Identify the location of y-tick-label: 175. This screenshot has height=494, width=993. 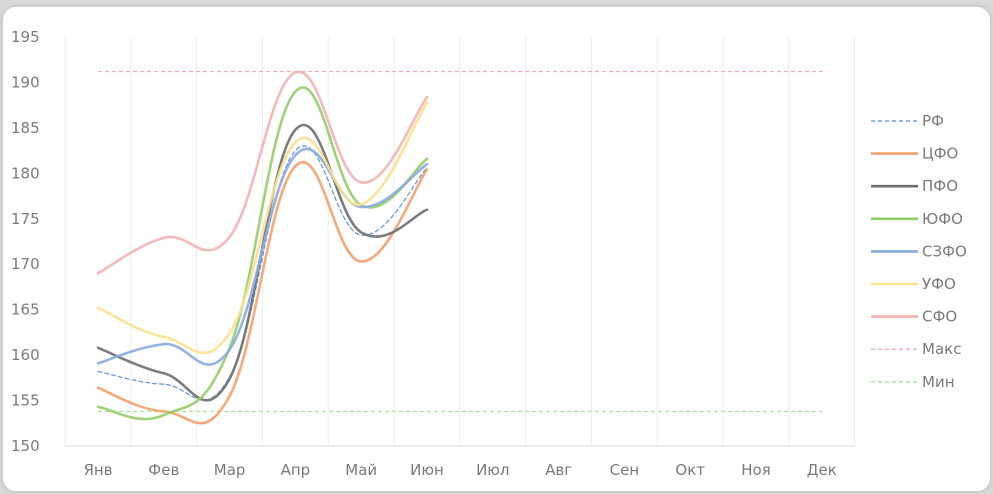
(25, 219).